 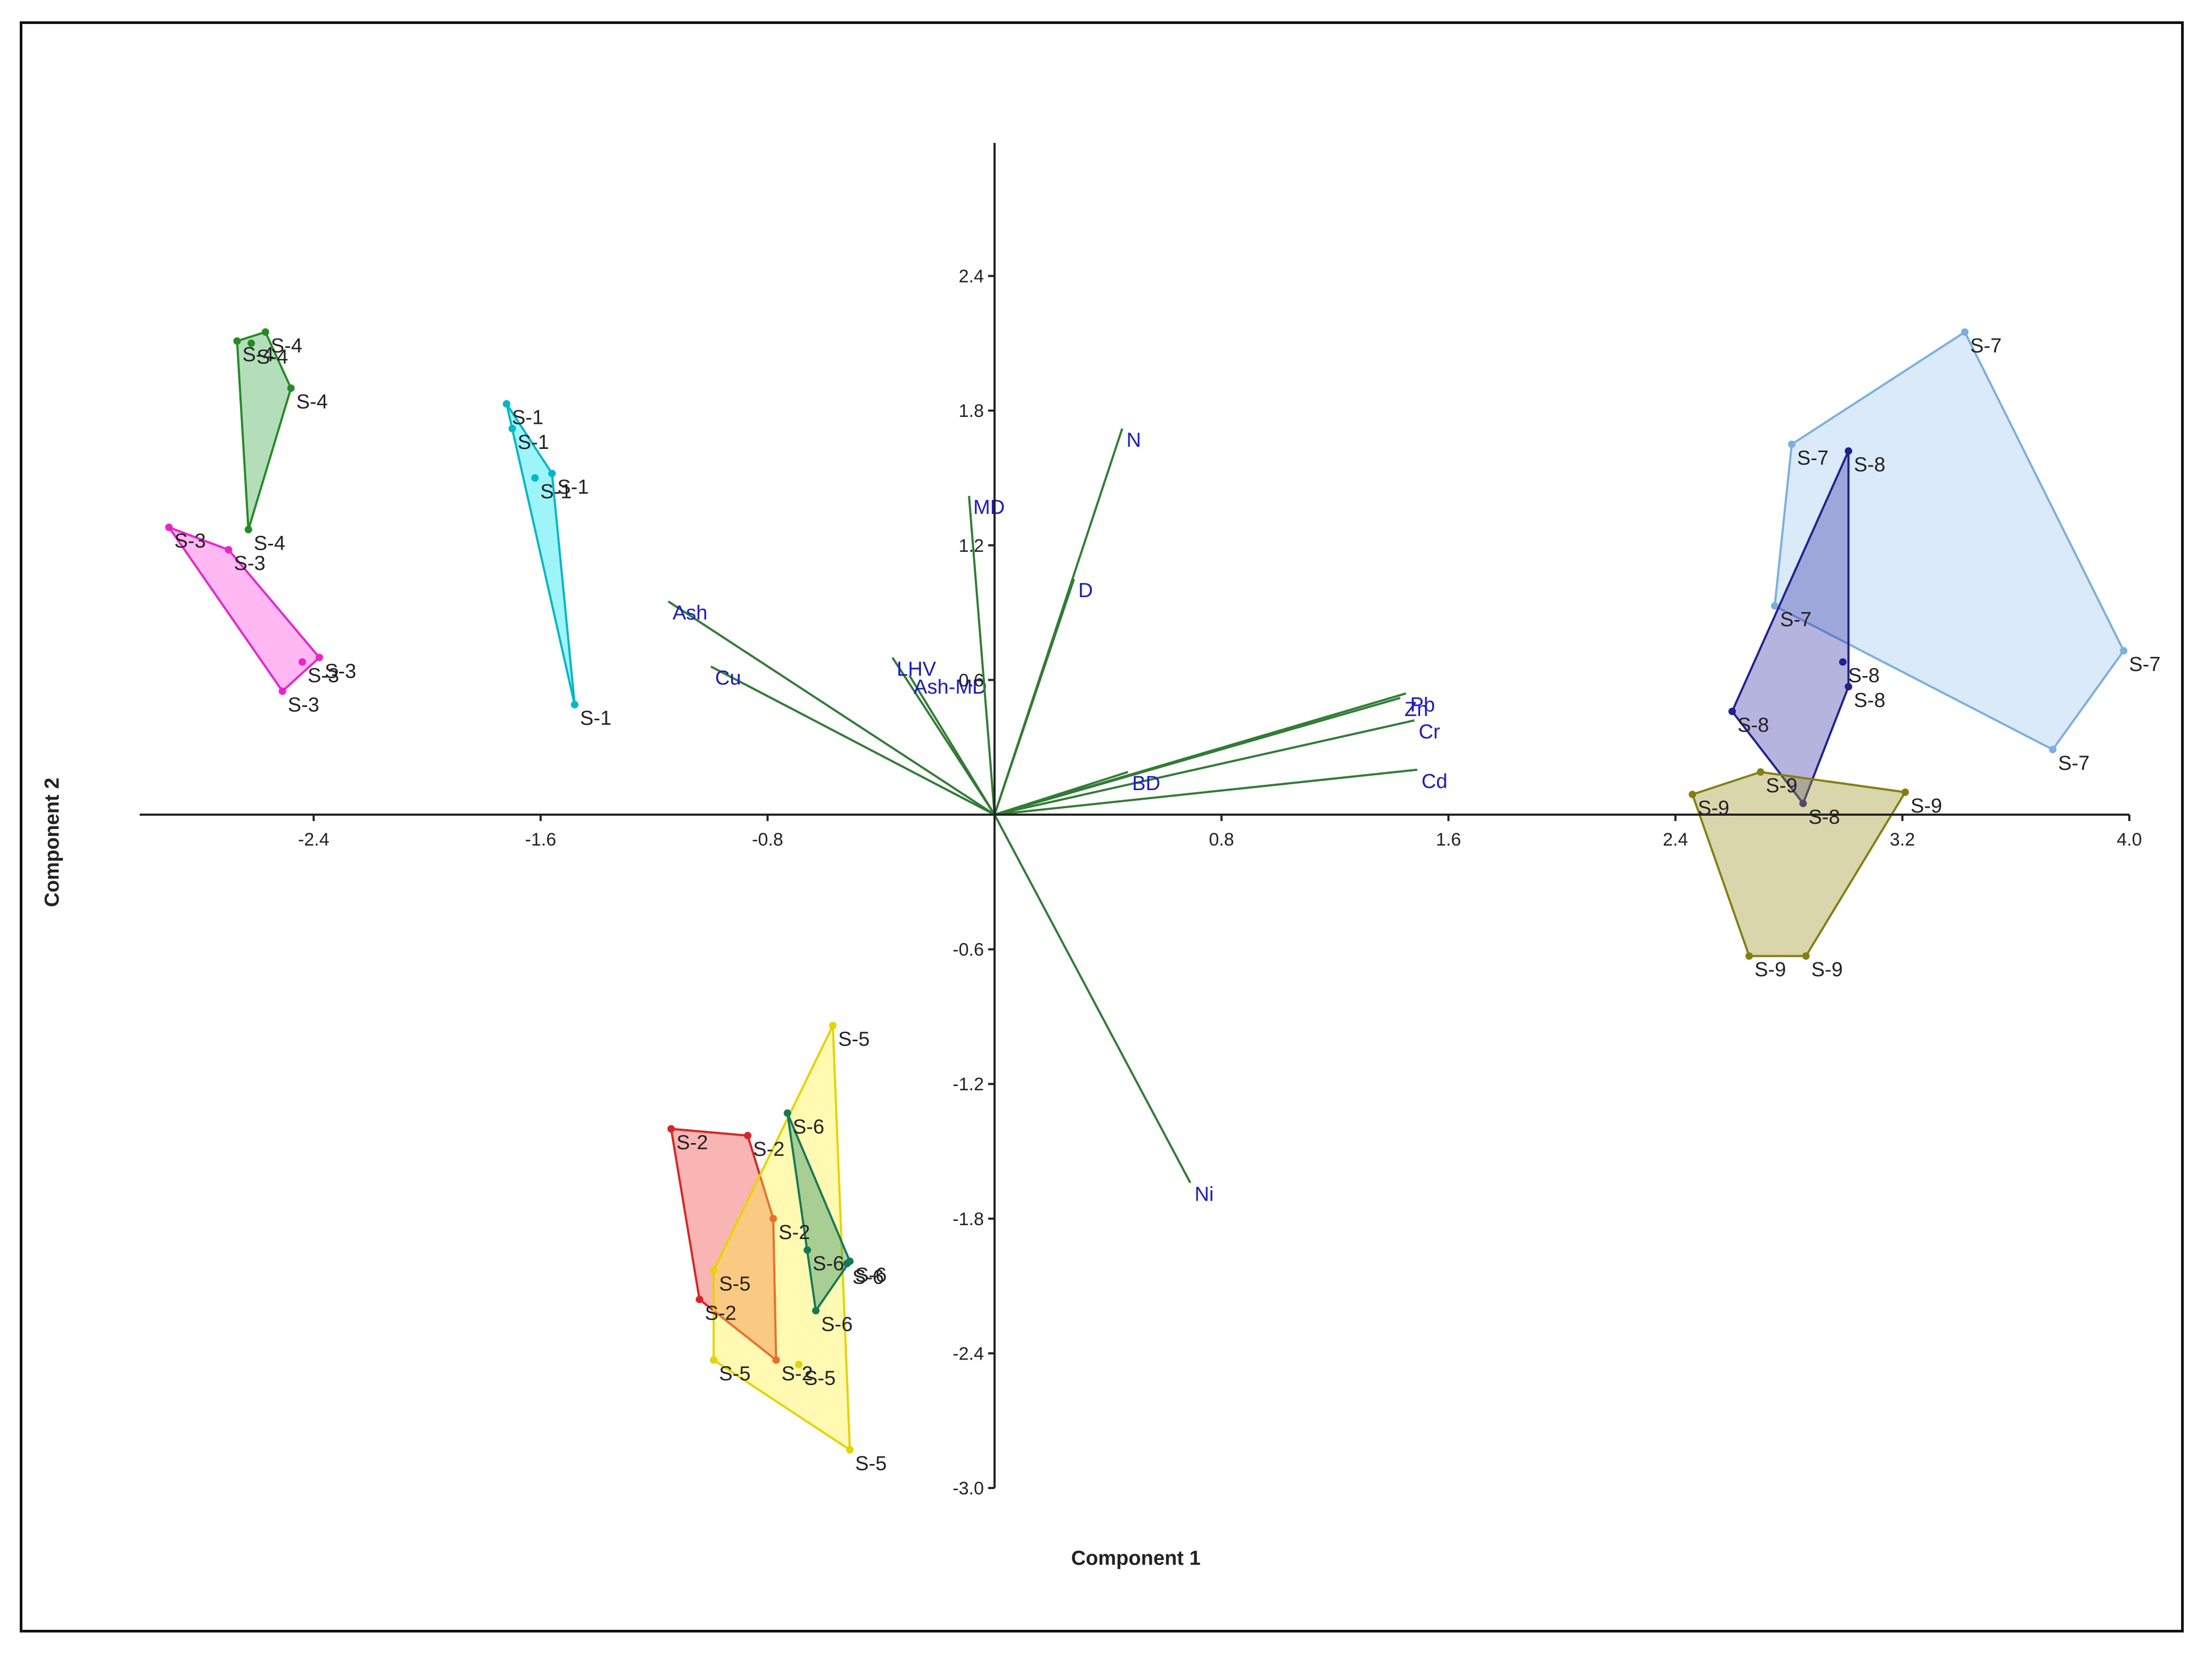 What do you see at coordinates (852, 740) in the screenshot?
I see `loading-line-cu` at bounding box center [852, 740].